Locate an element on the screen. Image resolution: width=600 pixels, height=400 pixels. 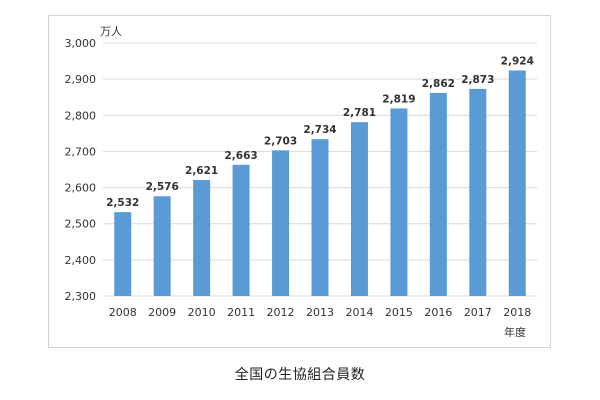
y-tick-label: 2,400 is located at coordinates (81, 260).